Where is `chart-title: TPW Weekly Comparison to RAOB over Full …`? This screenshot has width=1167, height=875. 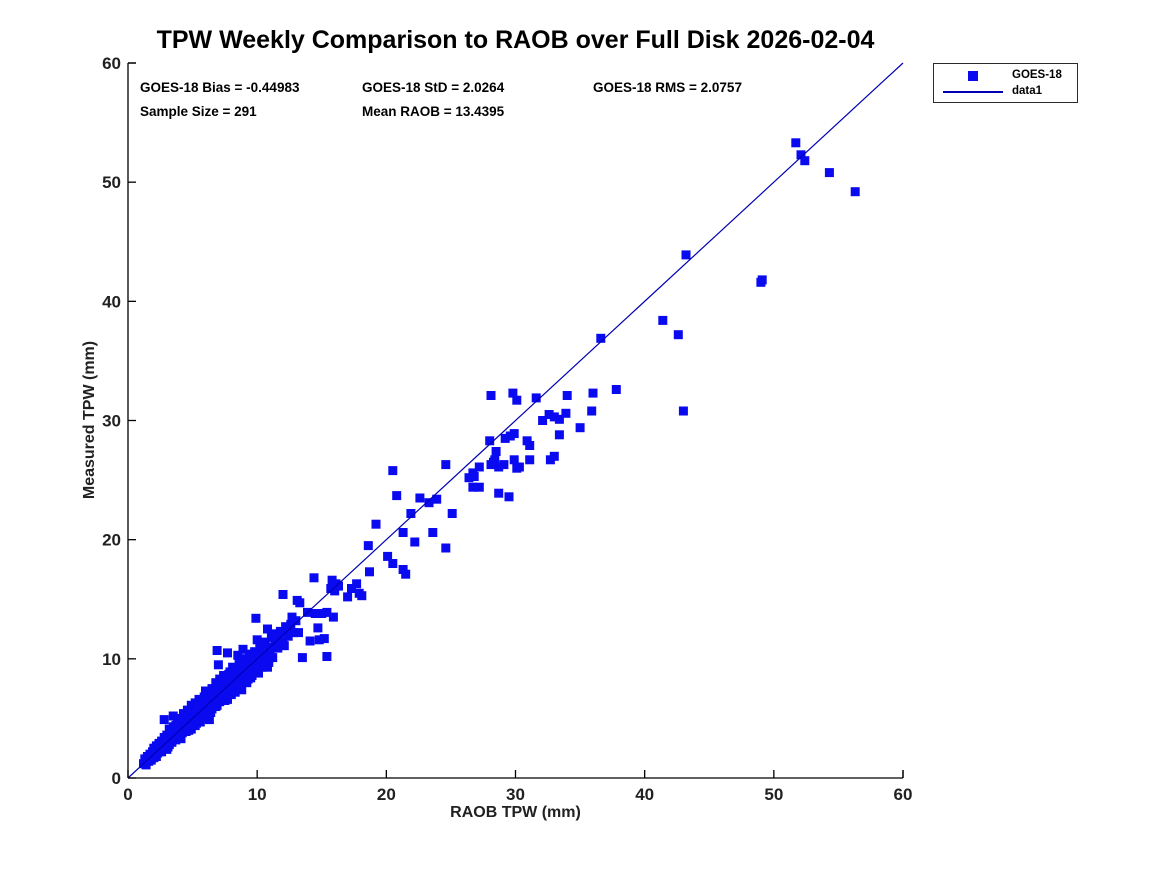 chart-title: TPW Weekly Comparison to RAOB over Full … is located at coordinates (515, 40).